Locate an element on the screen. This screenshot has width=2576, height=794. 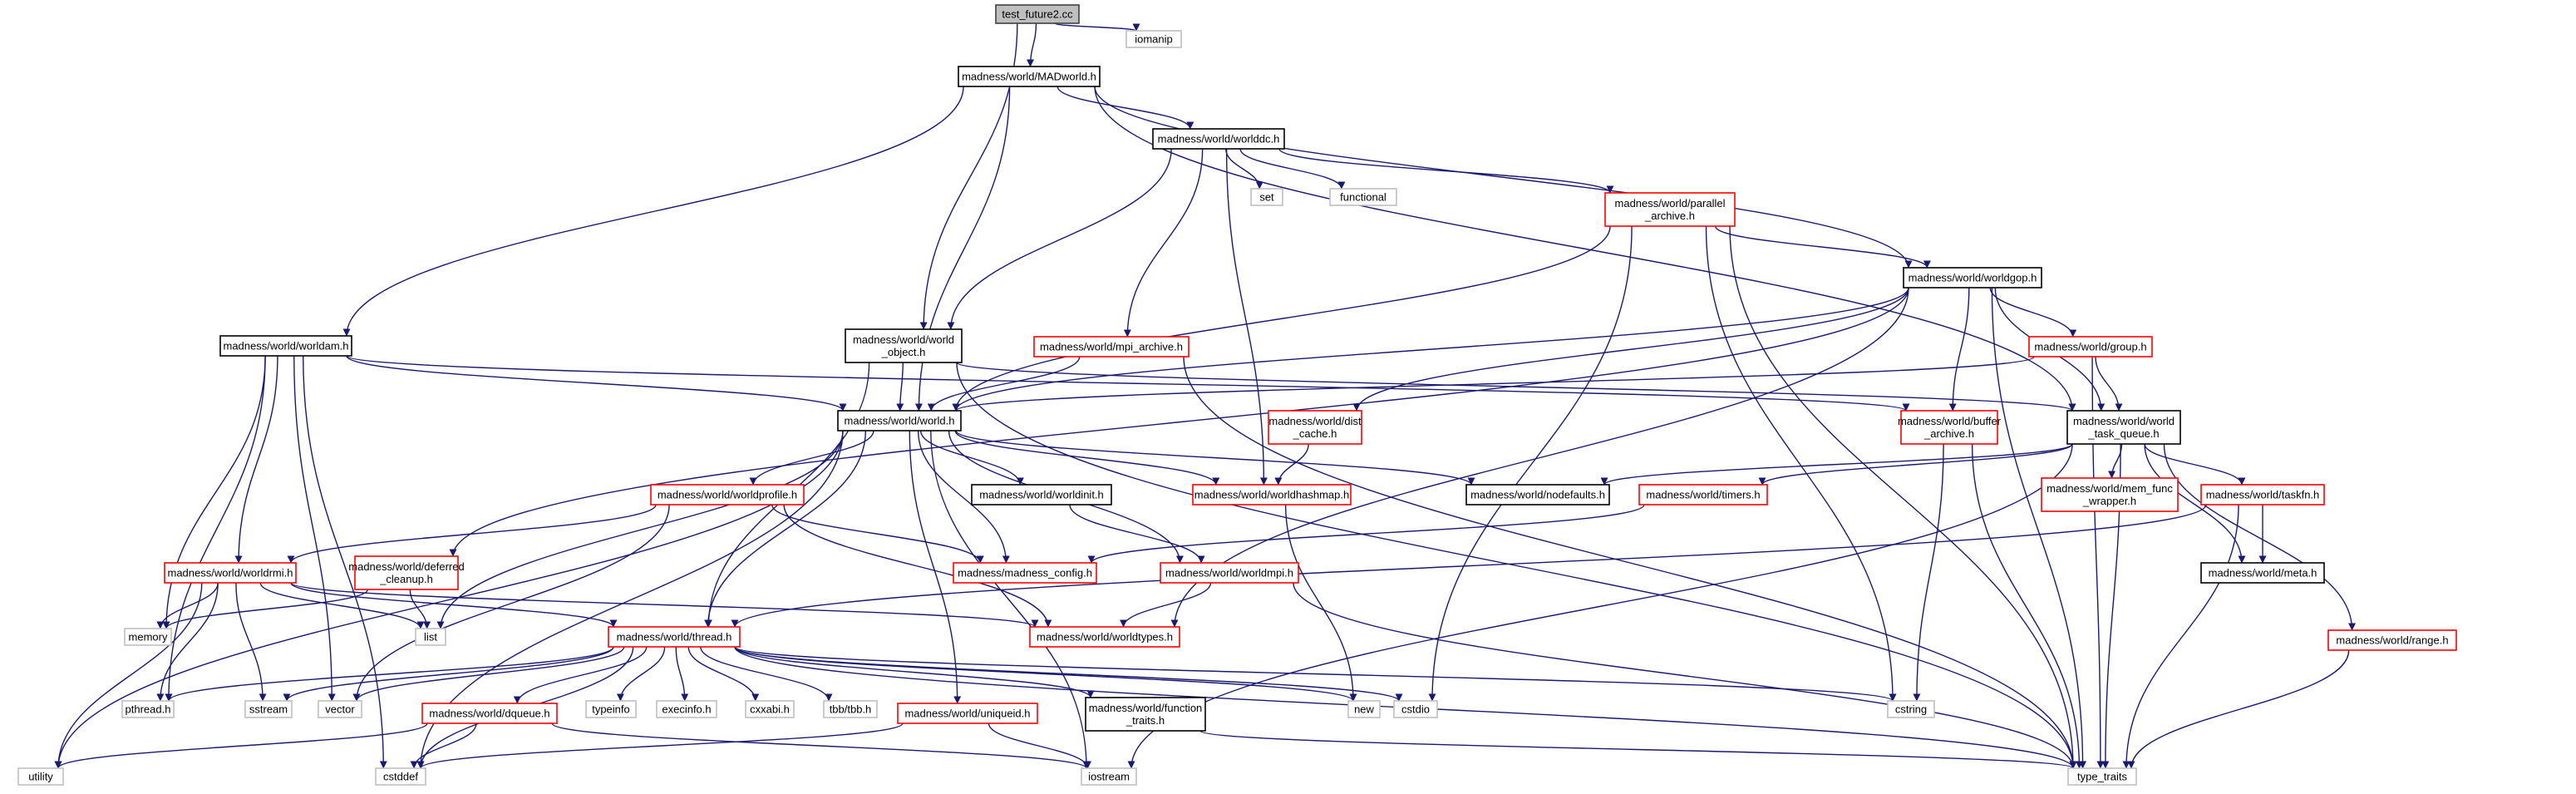
edge-wtq-to-nodefaults is located at coordinates (1836, 465).